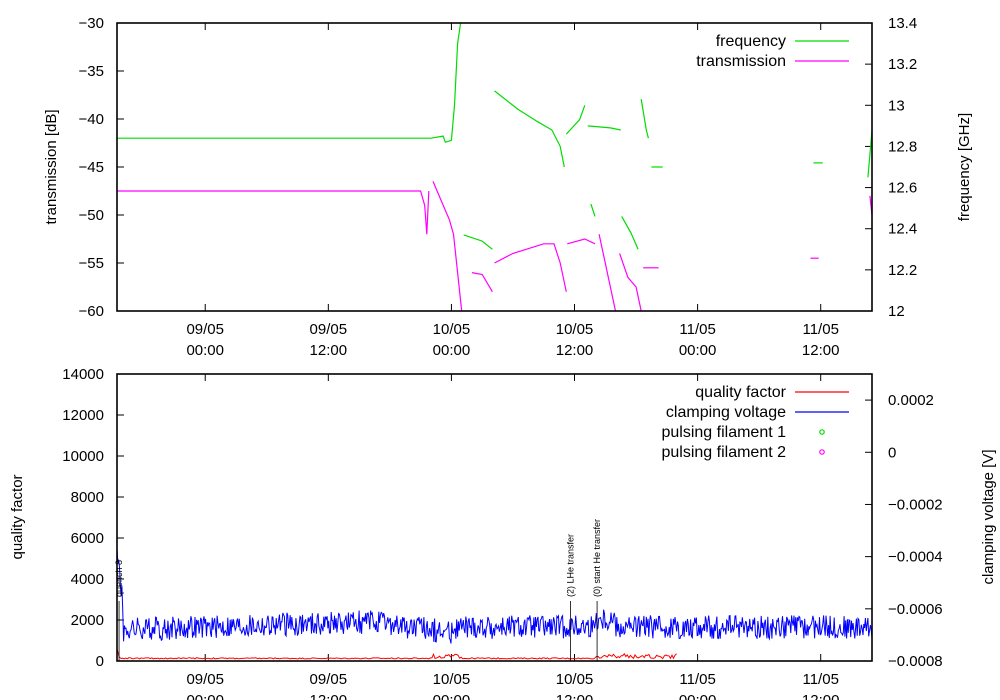  Describe the element at coordinates (911, 400) in the screenshot. I see `y-right-tick-label: 0.0002` at that location.